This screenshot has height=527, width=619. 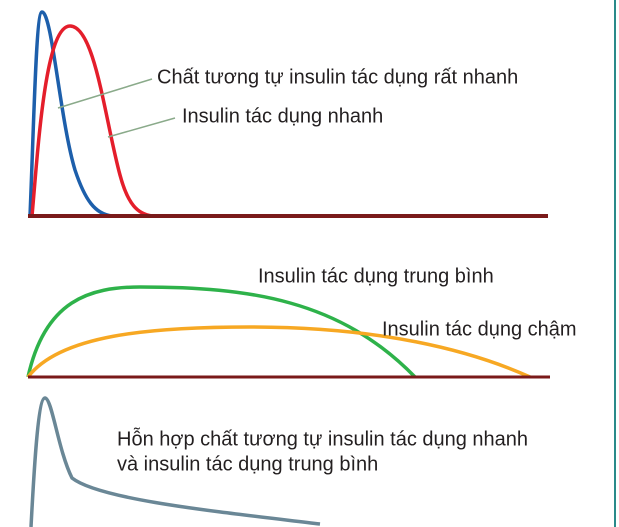 What do you see at coordinates (337, 77) in the screenshot?
I see `label: Chất tương tự insulin tác dụng rất nhanh` at bounding box center [337, 77].